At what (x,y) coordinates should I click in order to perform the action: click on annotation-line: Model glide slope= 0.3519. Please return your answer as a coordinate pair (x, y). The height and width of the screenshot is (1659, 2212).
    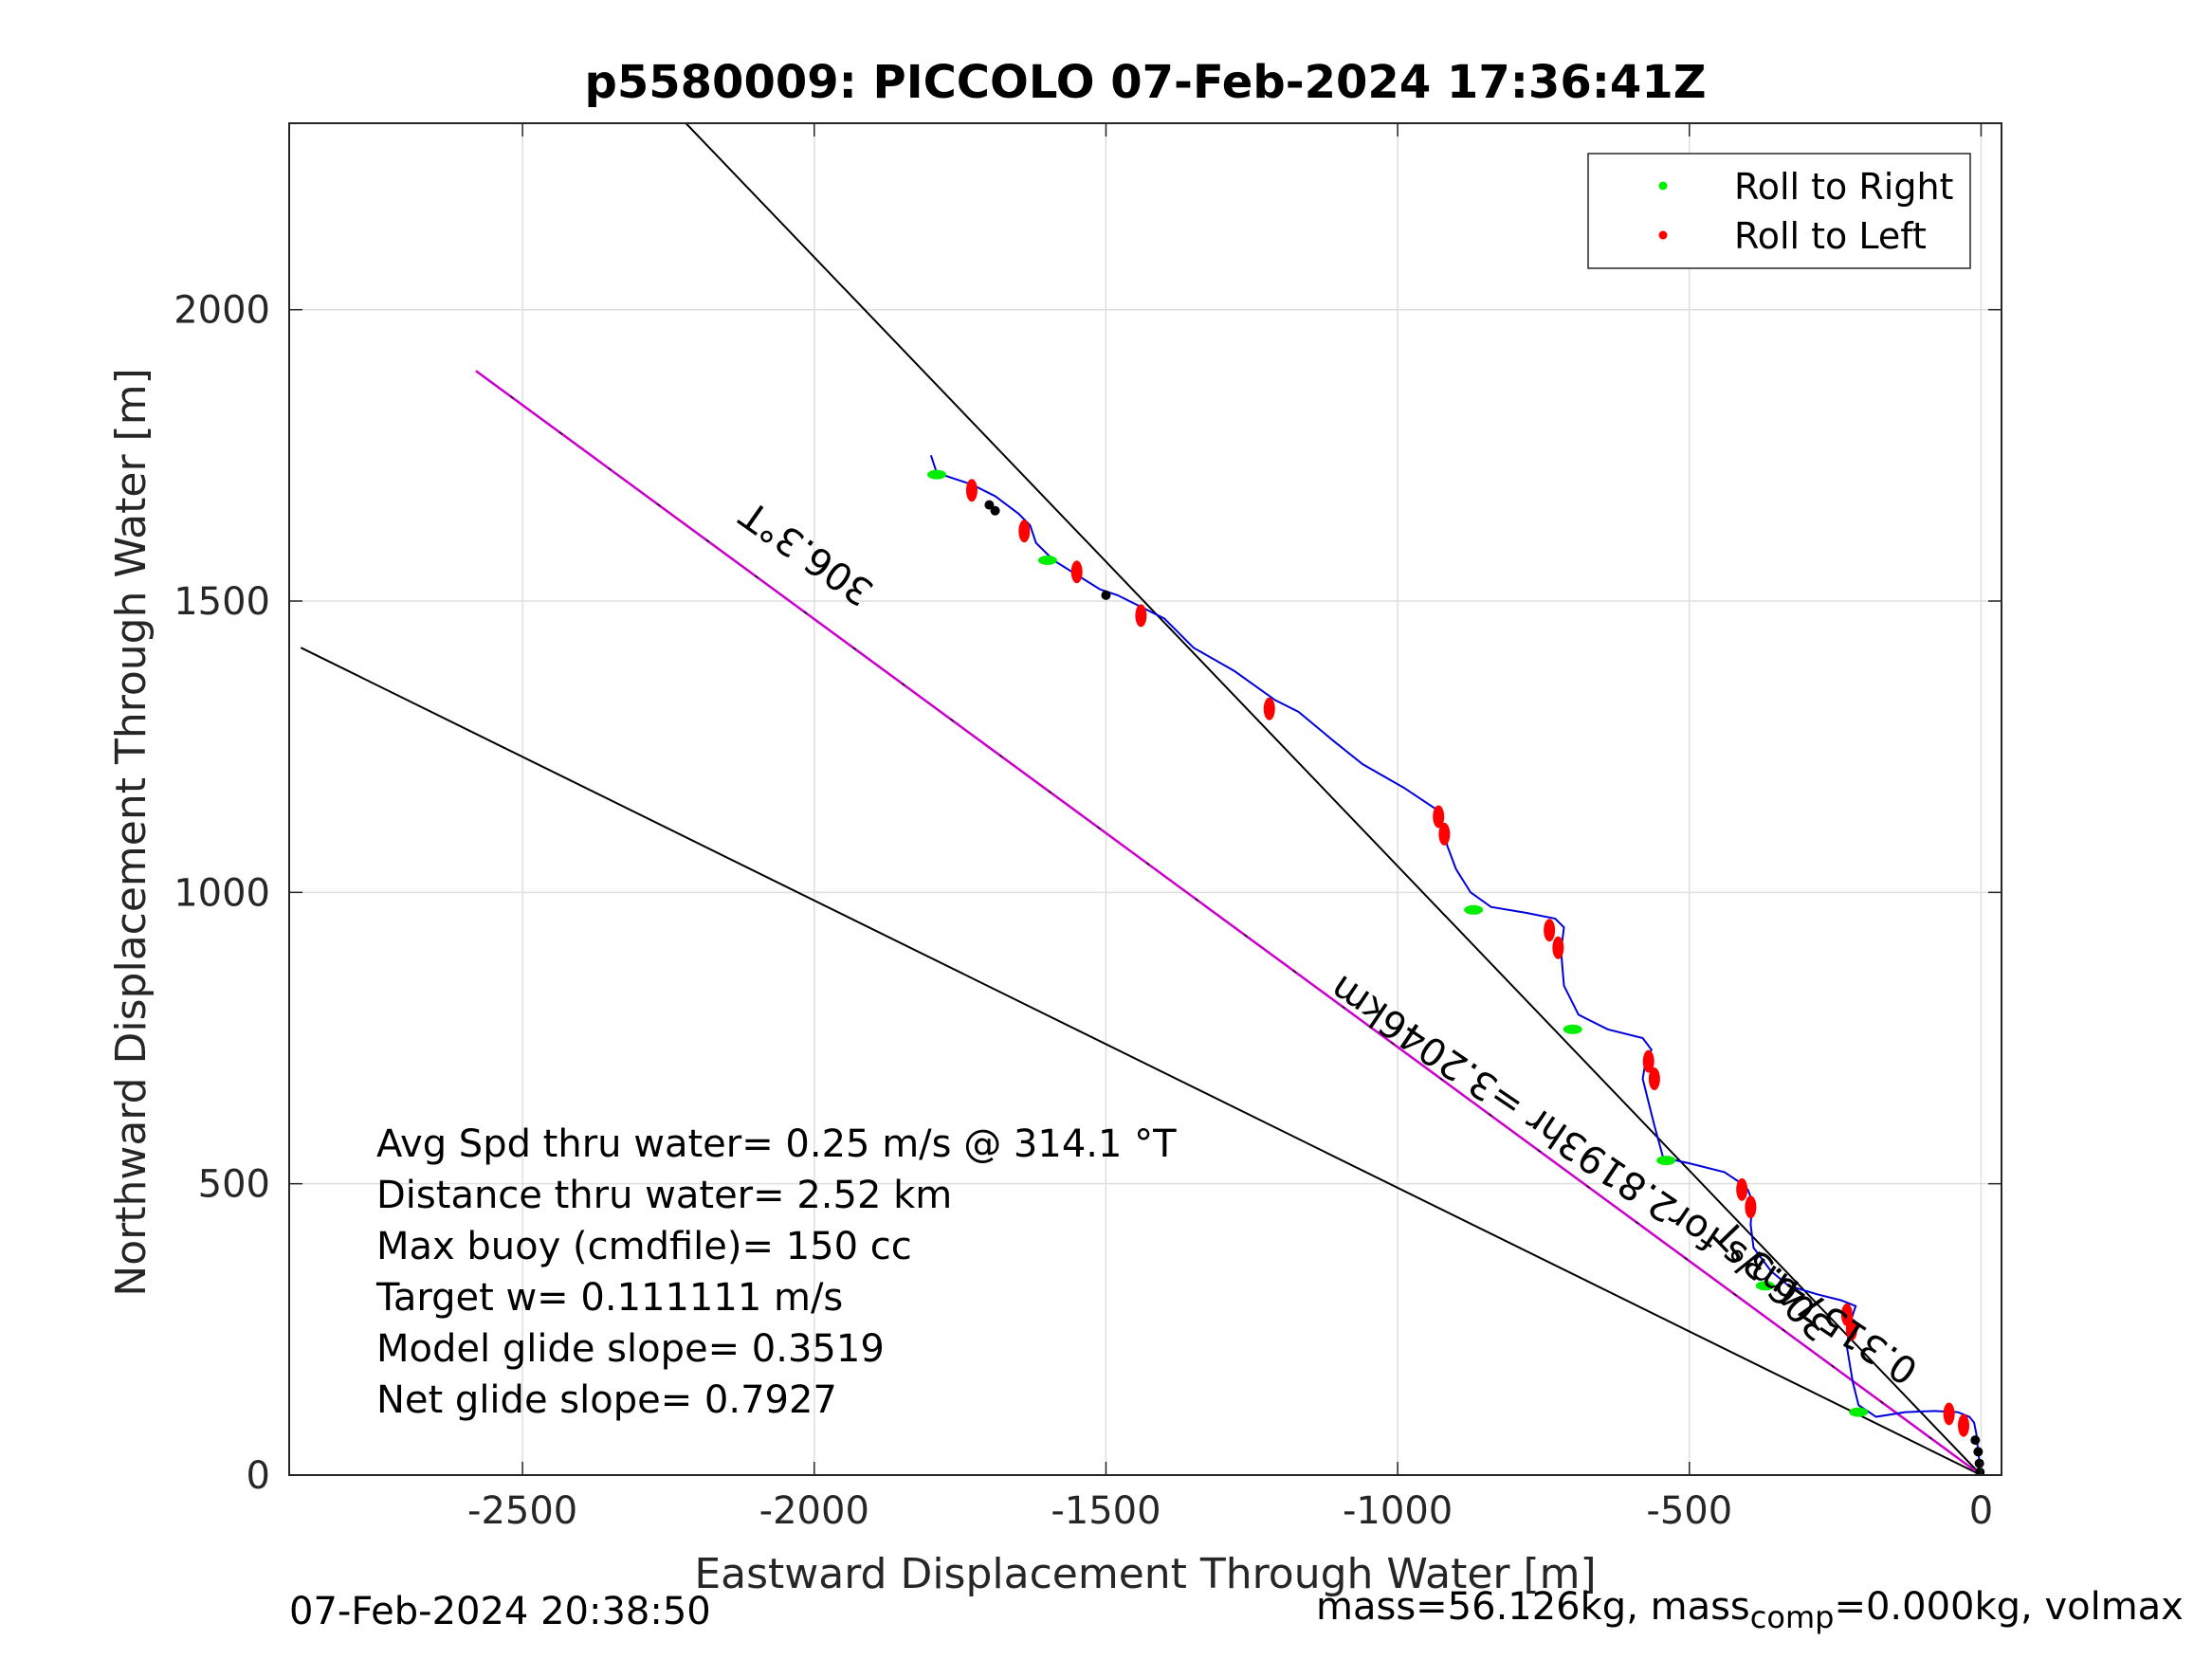
    Looking at the image, I should click on (630, 1349).